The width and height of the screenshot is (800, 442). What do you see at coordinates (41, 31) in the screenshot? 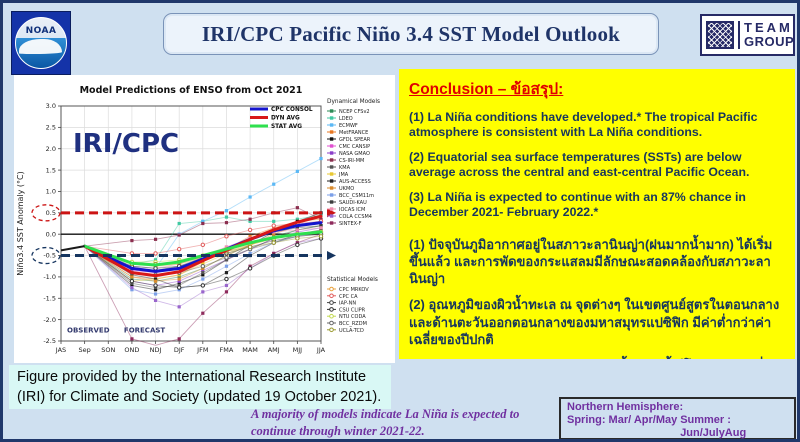
I see `noaa-label: NOAA` at bounding box center [41, 31].